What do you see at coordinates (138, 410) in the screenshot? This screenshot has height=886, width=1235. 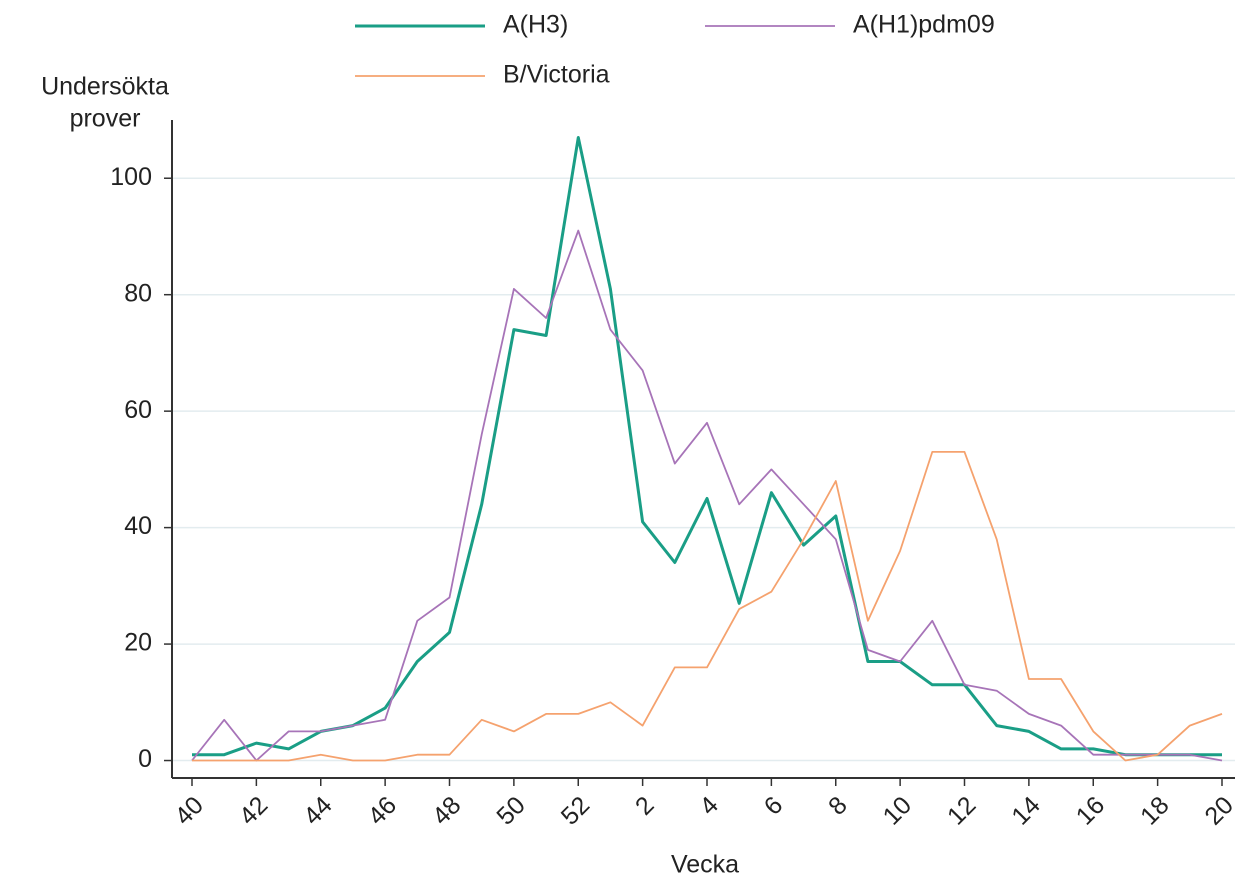 I see `y-tick-label: 60` at bounding box center [138, 410].